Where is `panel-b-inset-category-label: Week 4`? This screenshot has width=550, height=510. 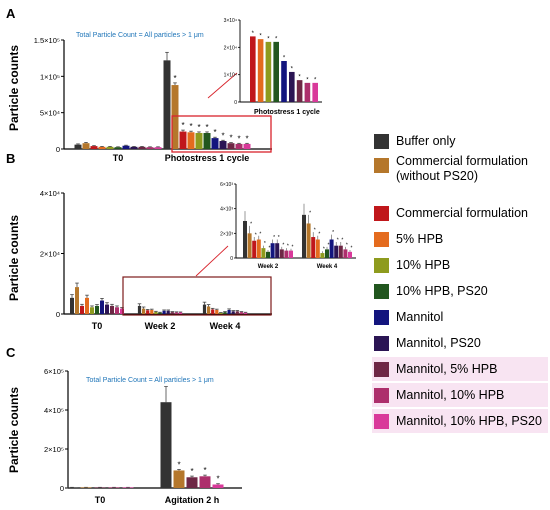
panel-b-inset-category-label: Week 4 is located at coordinates (327, 267).